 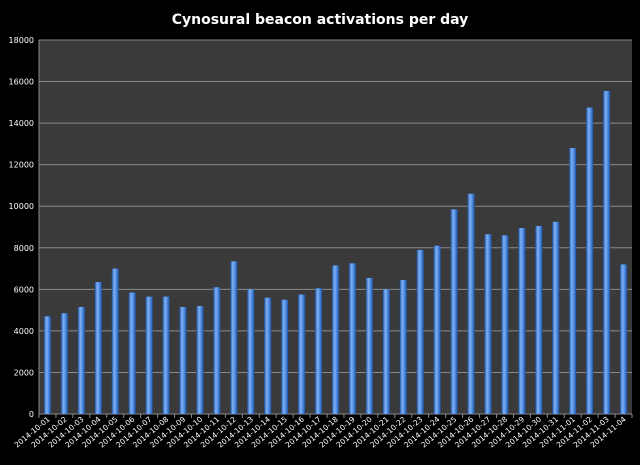 What do you see at coordinates (24, 289) in the screenshot?
I see `y-tick-label: 6000` at bounding box center [24, 289].